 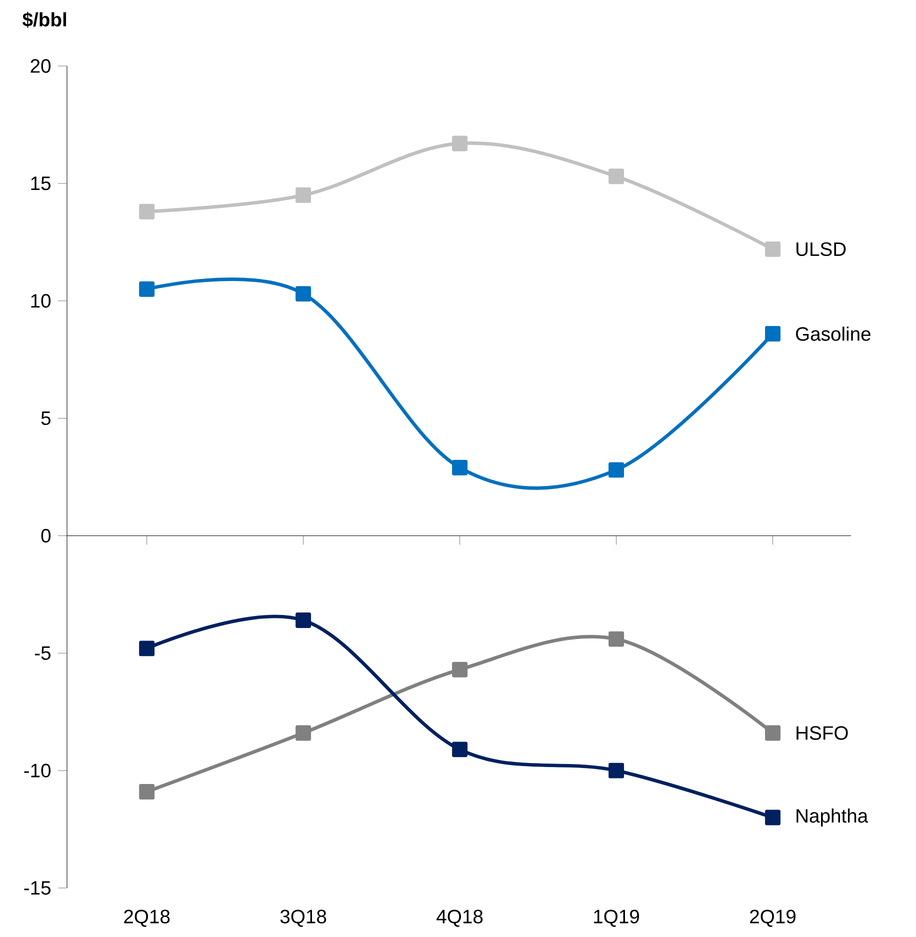 What do you see at coordinates (459, 918) in the screenshot?
I see `x-tick-label: 4Q18` at bounding box center [459, 918].